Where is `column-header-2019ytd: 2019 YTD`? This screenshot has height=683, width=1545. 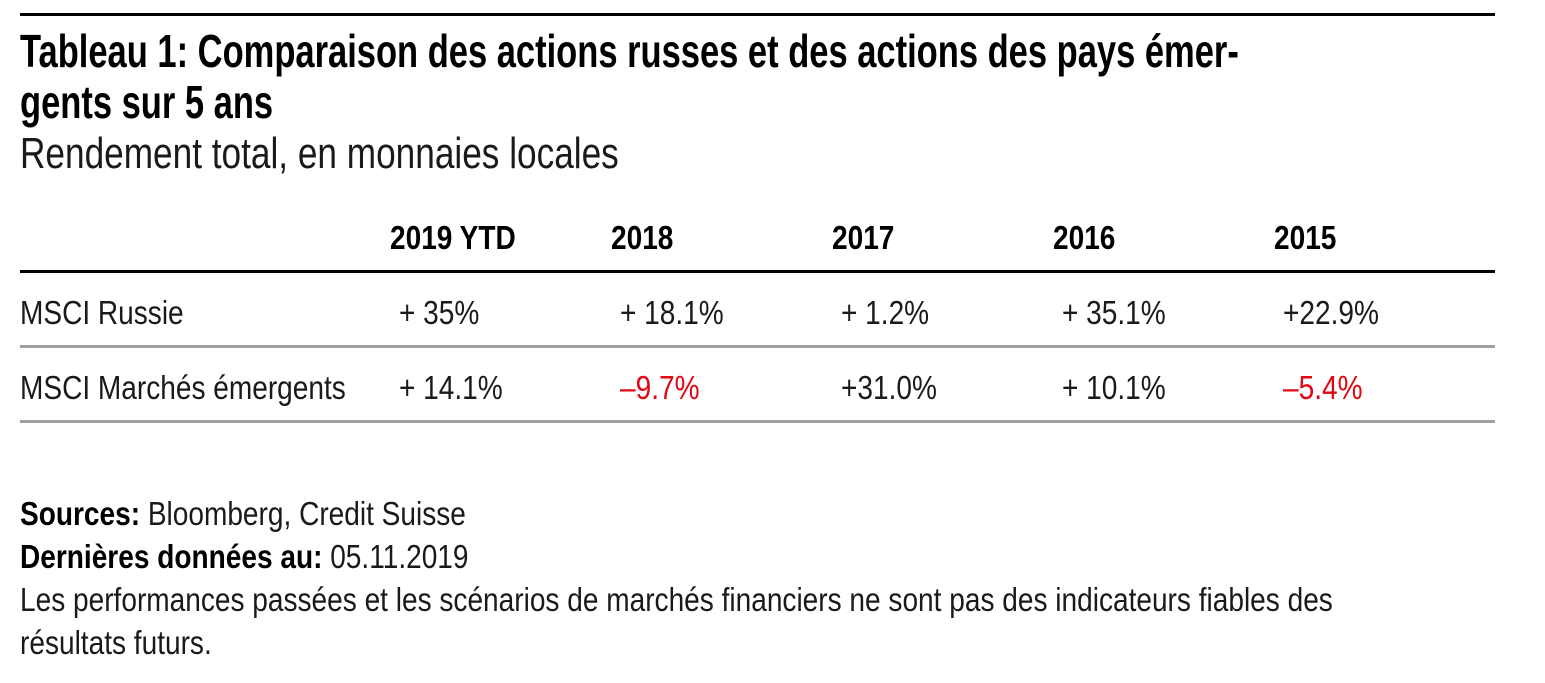
column-header-2019ytd: 2019 YTD is located at coordinates (500, 234).